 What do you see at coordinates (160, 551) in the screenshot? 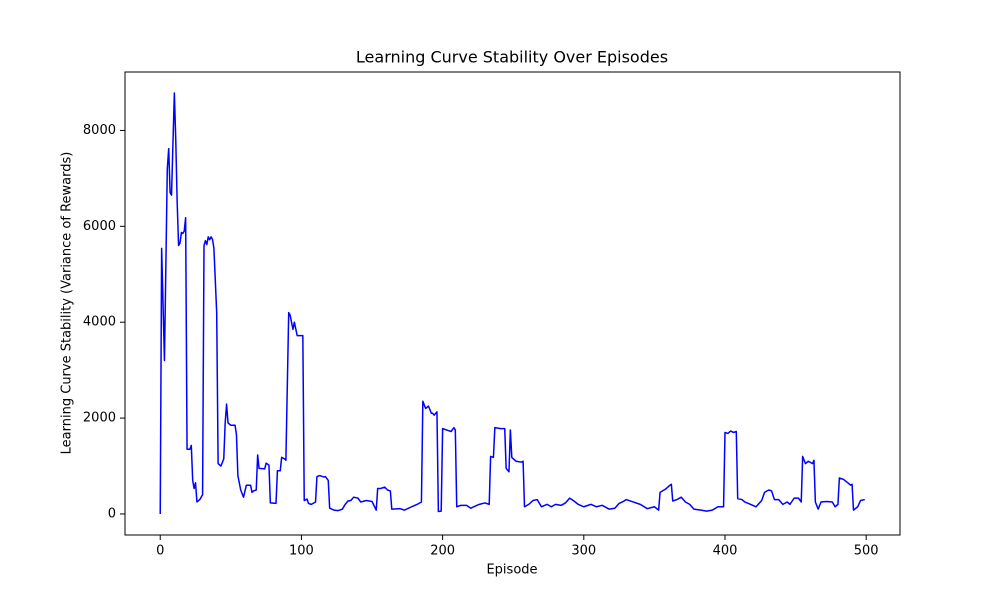
I see `x-tick-label: 0` at bounding box center [160, 551].